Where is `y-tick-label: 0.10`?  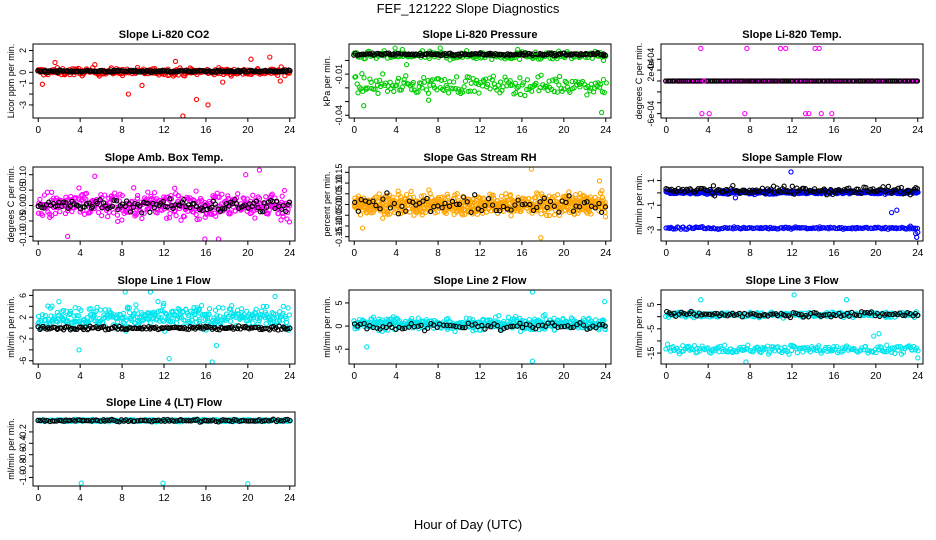
y-tick-label: 0.10 is located at coordinates (339, 183).